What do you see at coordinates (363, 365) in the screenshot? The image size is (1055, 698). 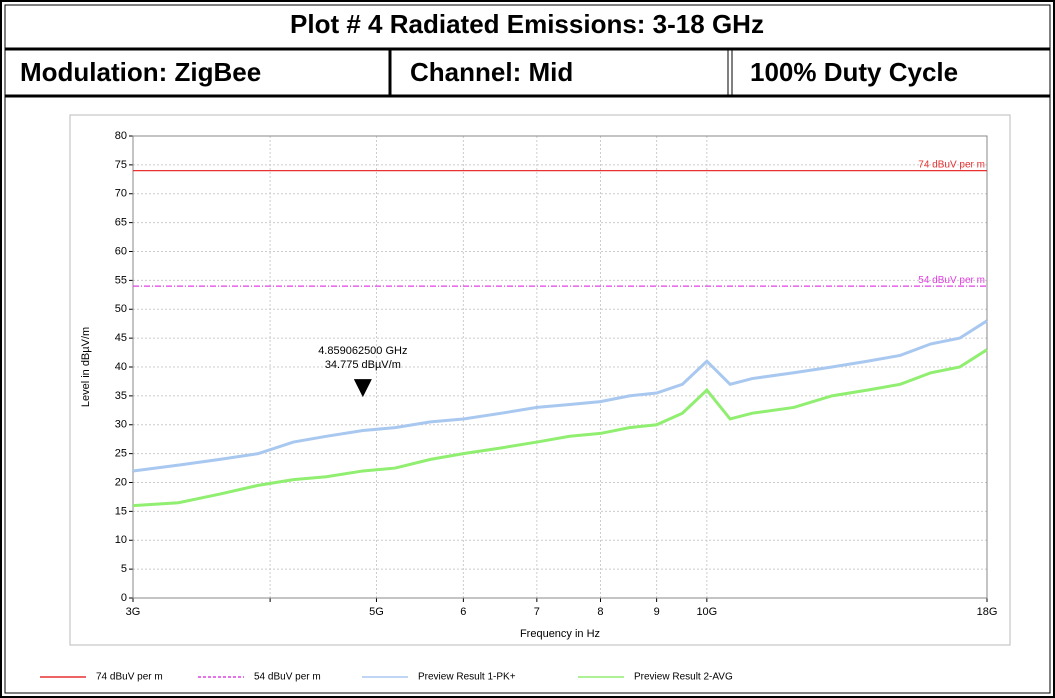 I see `marker-label: 34.775 dBµV/m` at bounding box center [363, 365].